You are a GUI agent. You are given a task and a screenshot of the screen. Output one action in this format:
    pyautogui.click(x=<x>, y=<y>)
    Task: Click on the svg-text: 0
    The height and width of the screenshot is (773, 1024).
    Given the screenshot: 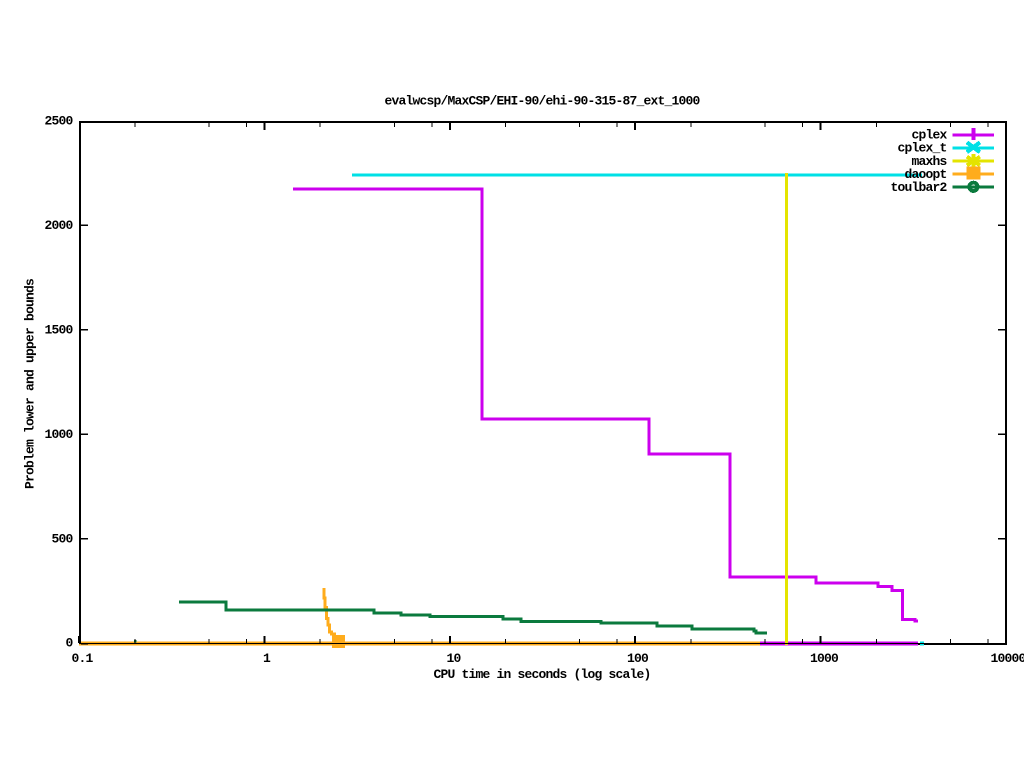 What is the action you would take?
    pyautogui.click(x=70, y=643)
    